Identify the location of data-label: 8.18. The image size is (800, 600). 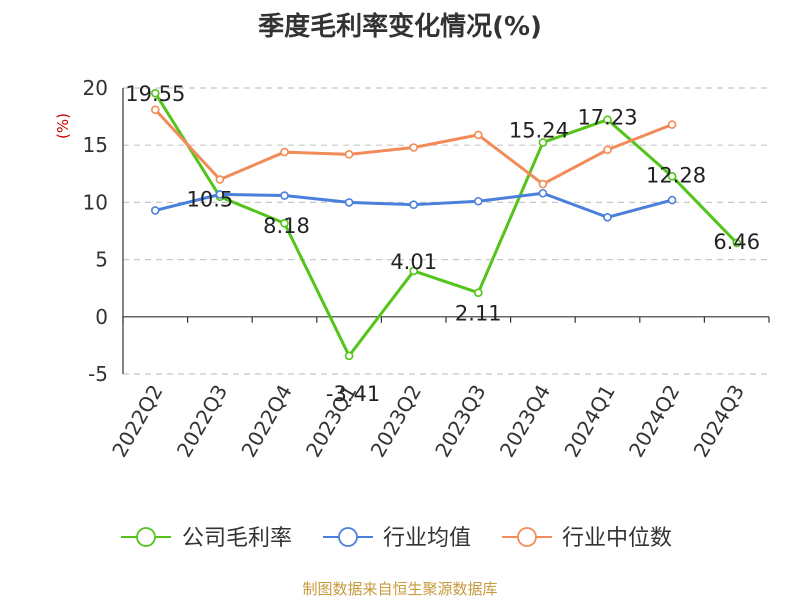
(286, 226).